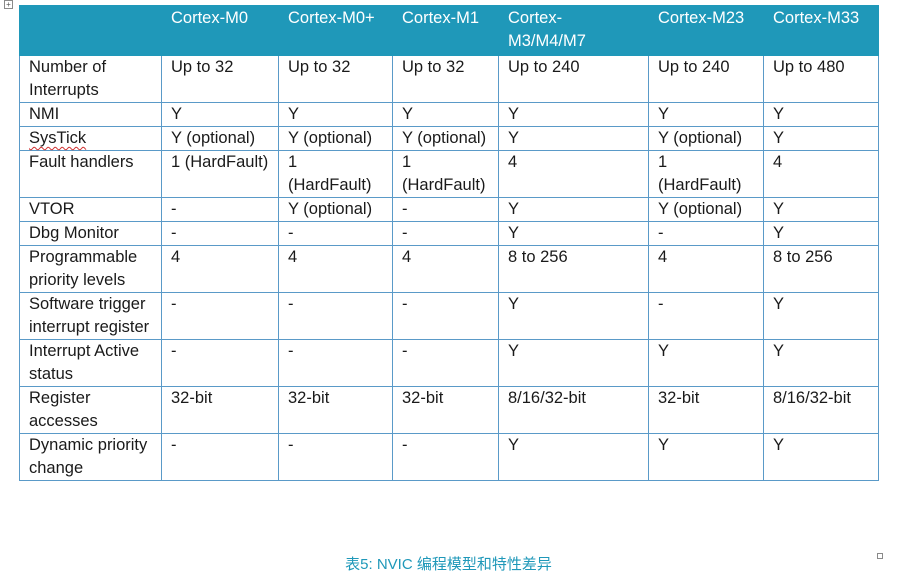  I want to click on table-row: Dynamic priority change - - - Y Y Y, so click(449, 457).